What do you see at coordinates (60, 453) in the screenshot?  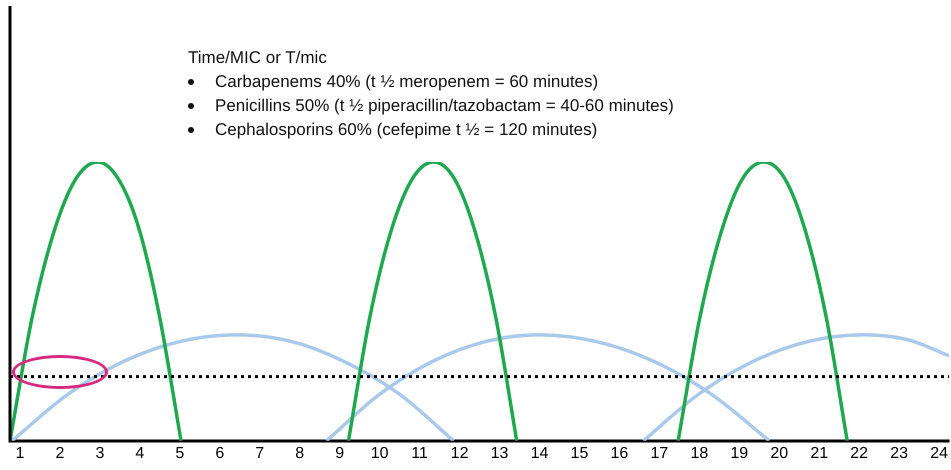 I see `x-tick-label: 2` at bounding box center [60, 453].